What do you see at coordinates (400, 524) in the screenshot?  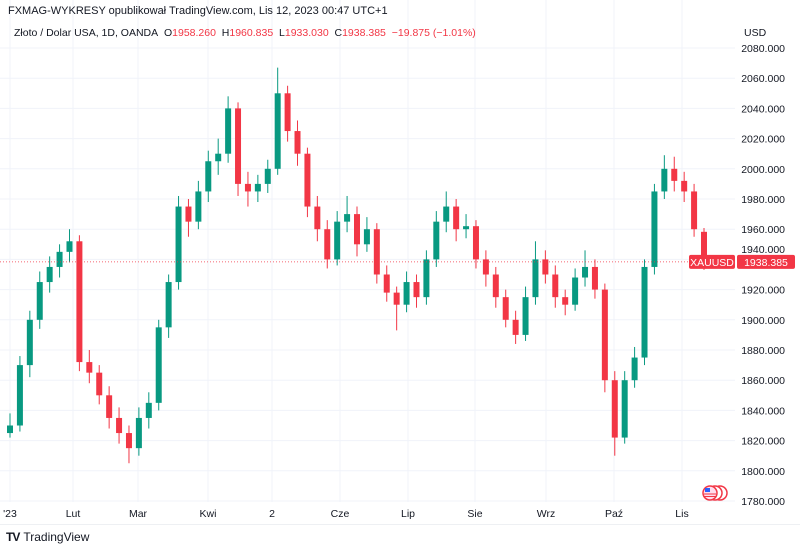 I see `divider` at bounding box center [400, 524].